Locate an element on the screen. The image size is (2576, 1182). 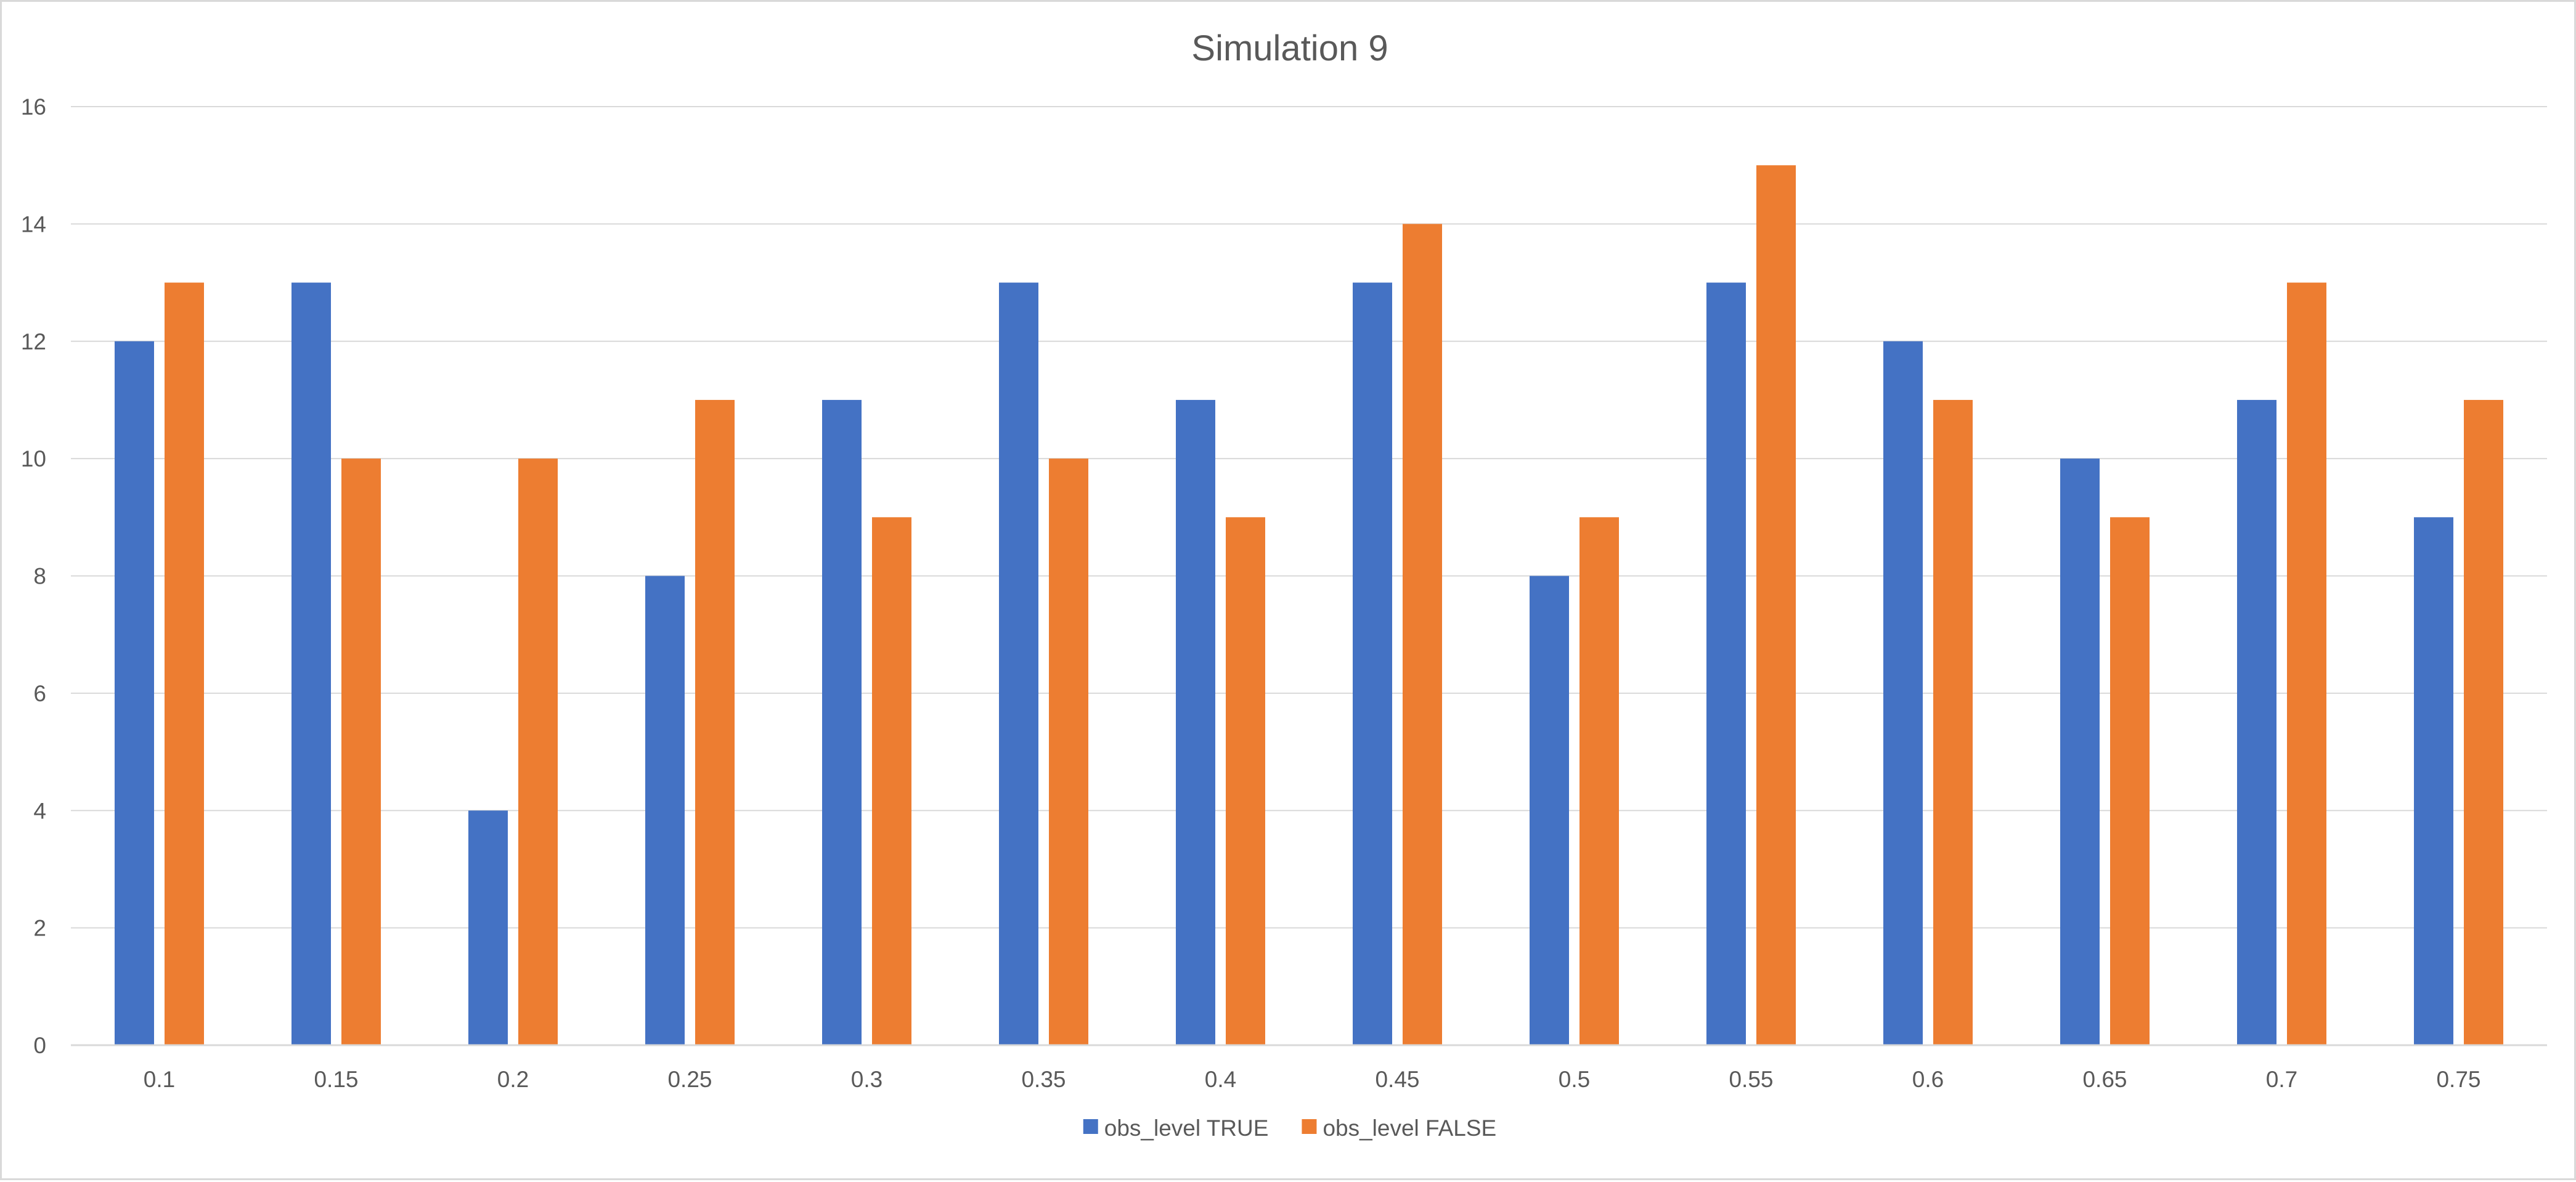
x-tick-label: 0.3 is located at coordinates (867, 1079).